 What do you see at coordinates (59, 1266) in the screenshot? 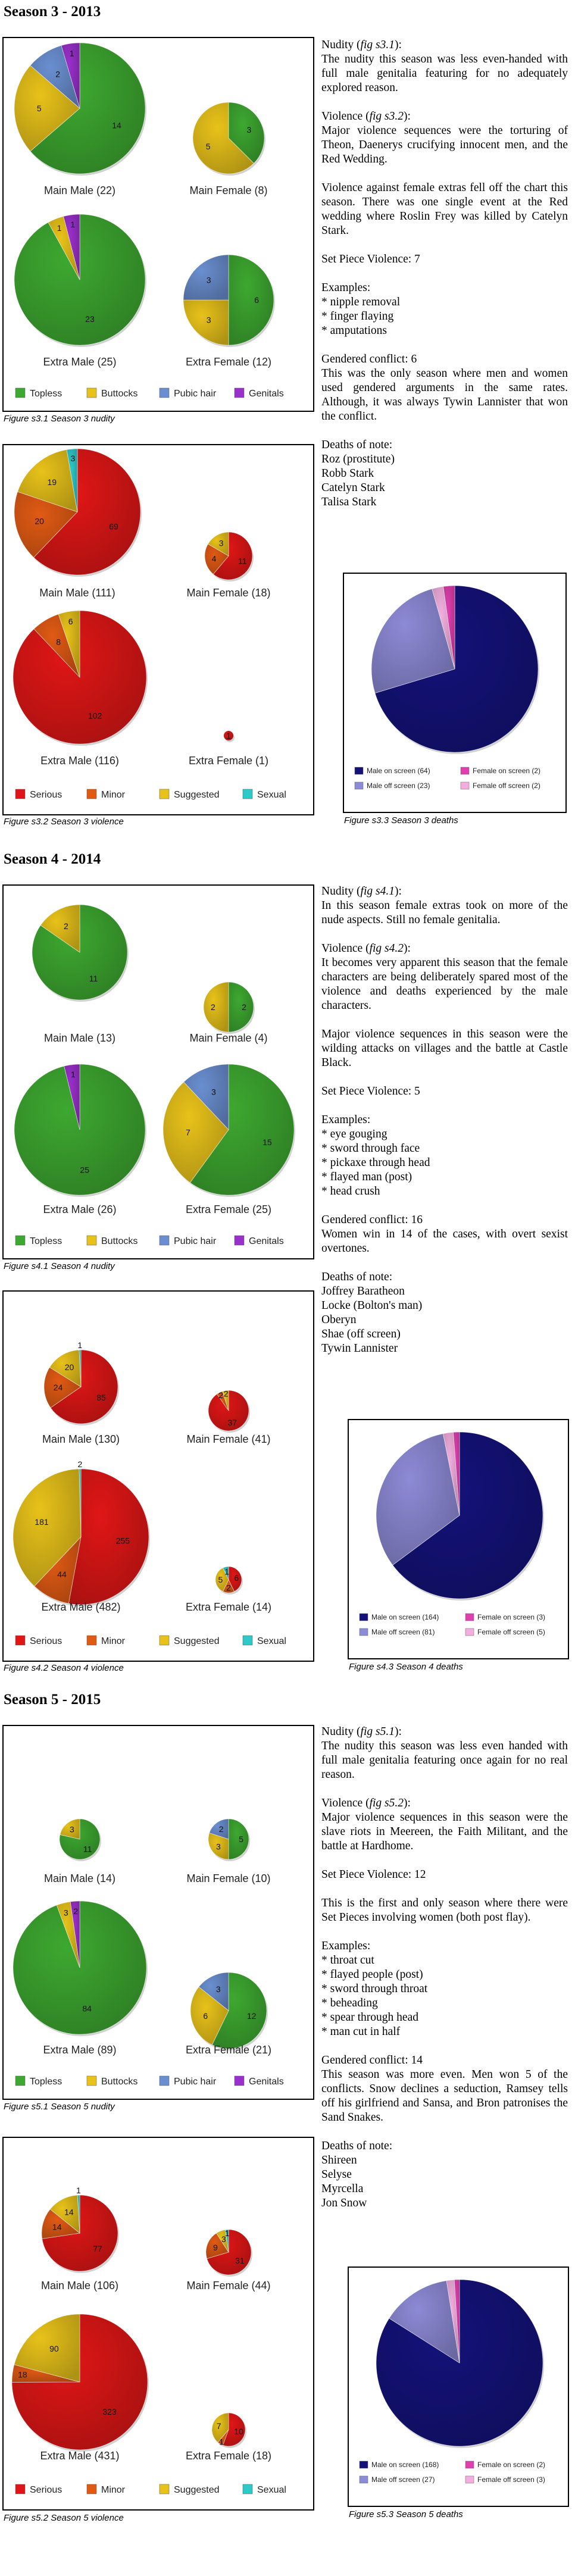
I see `season-4-nudity-caption: Figure s4.1 Season 4 nudity` at bounding box center [59, 1266].